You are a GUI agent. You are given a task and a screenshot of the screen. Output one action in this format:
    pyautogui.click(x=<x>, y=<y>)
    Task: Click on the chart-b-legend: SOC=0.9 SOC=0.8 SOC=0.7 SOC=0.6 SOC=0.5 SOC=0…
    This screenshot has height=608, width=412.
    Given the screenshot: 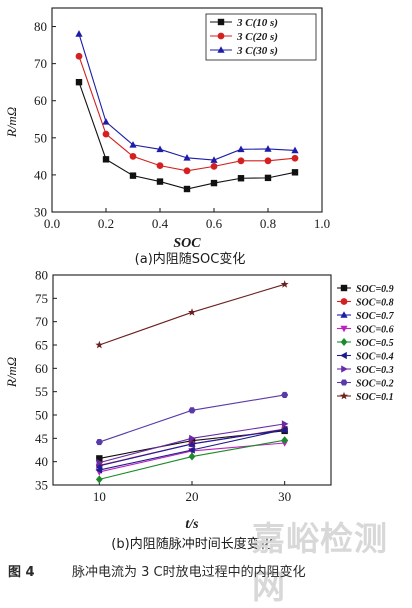 What is the action you would take?
    pyautogui.click(x=366, y=343)
    